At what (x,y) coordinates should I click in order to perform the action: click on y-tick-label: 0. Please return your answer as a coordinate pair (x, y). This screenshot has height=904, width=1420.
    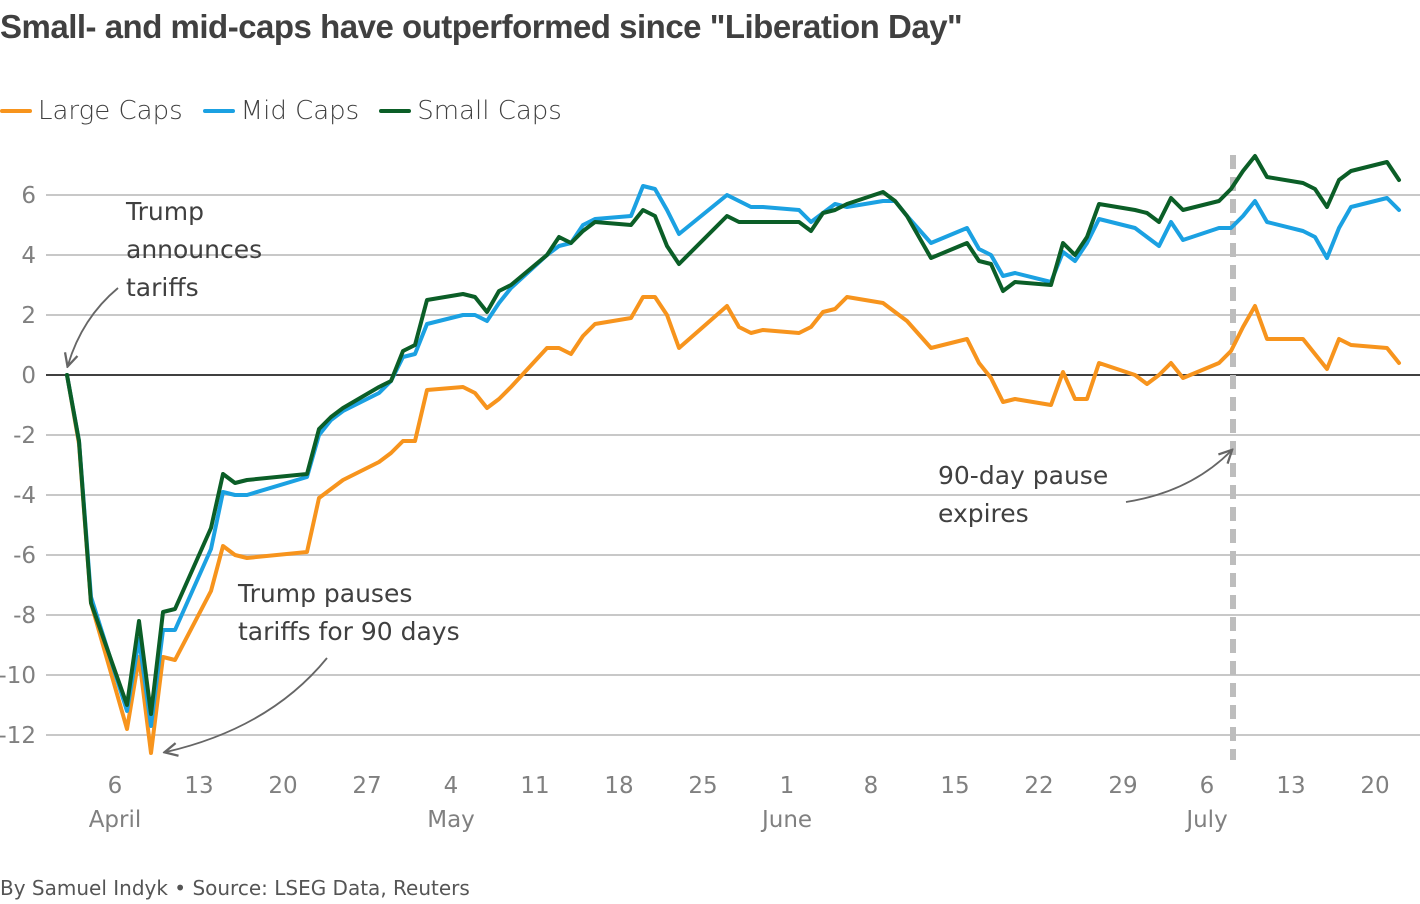
    Looking at the image, I should click on (28, 376).